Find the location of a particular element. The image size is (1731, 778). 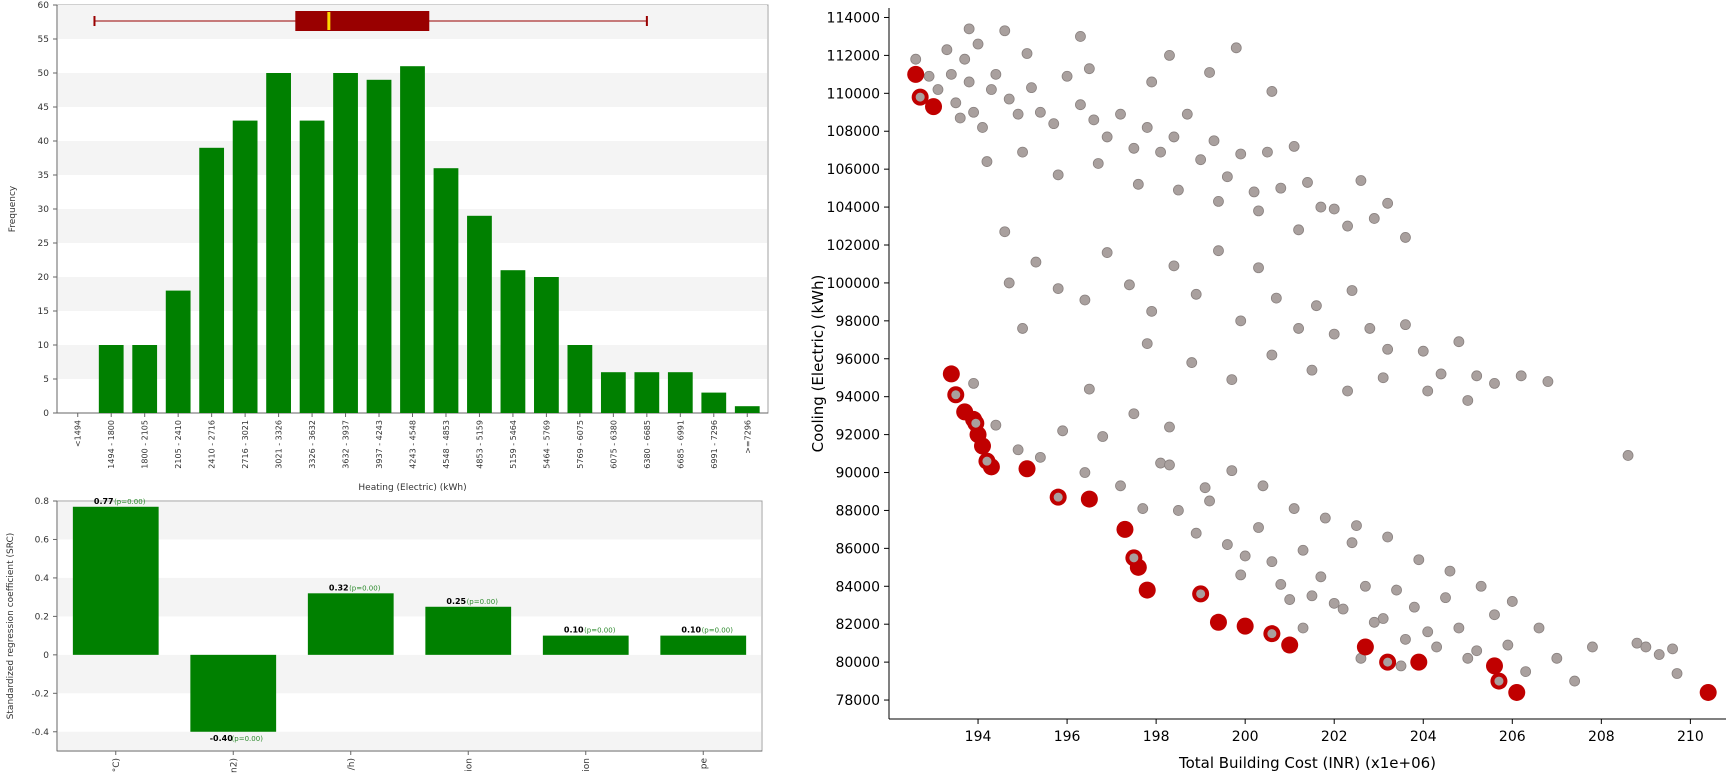

src-value-label: 0.32 is located at coordinates (339, 587).